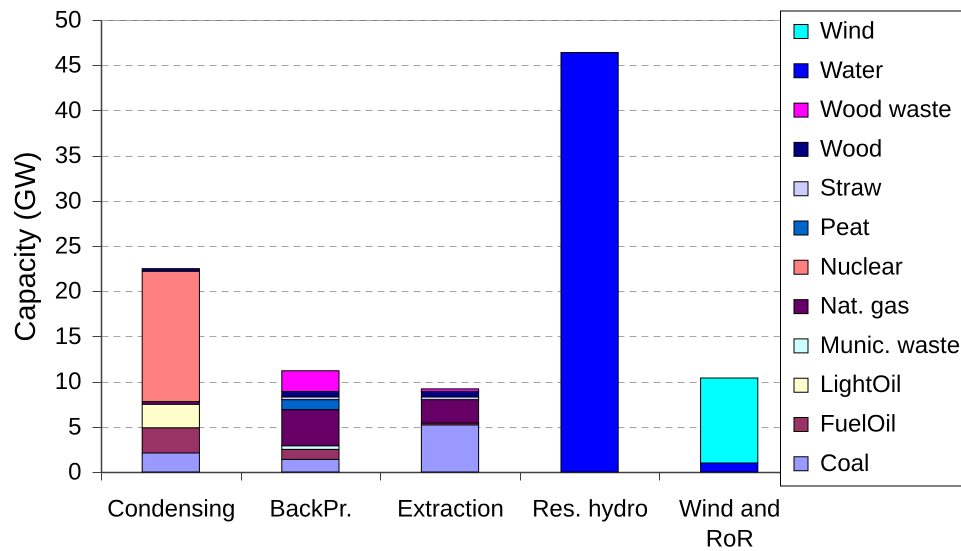 The height and width of the screenshot is (551, 961). I want to click on y-tick-label: 45, so click(68, 65).